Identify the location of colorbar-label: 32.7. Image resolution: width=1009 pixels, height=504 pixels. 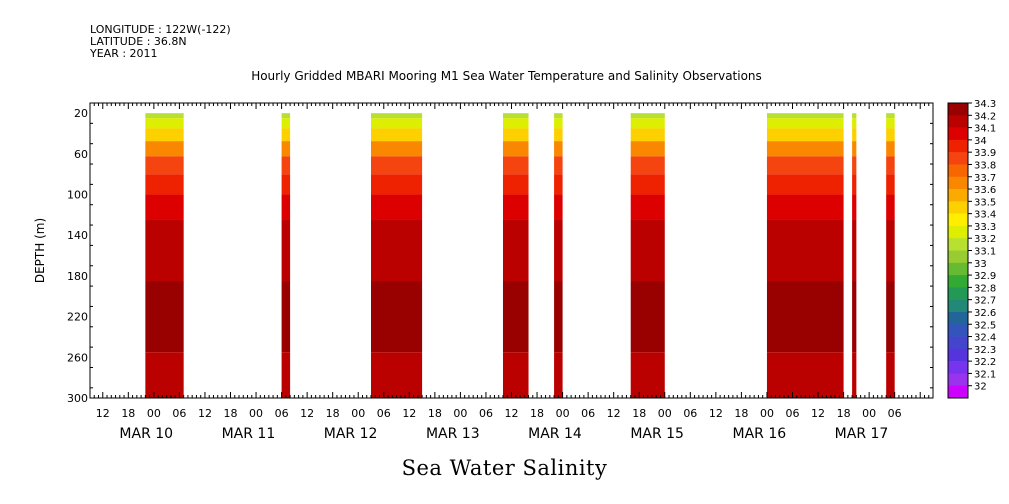
(985, 301).